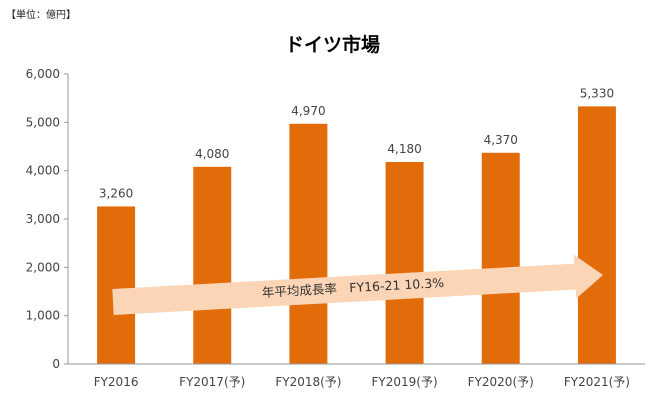 The height and width of the screenshot is (409, 665). What do you see at coordinates (43, 267) in the screenshot?
I see `y-tick-label: 2,000` at bounding box center [43, 267].